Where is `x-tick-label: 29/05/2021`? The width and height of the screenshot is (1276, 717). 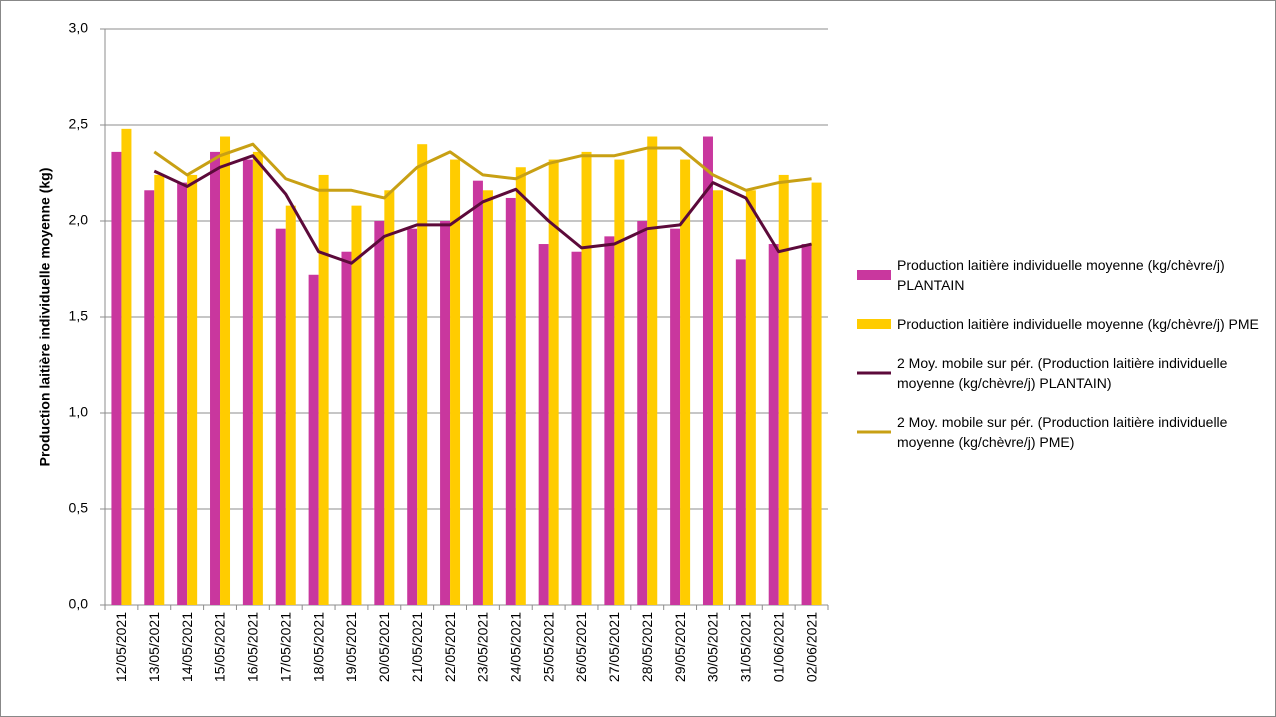 x-tick-label: 29/05/2021 is located at coordinates (680, 647).